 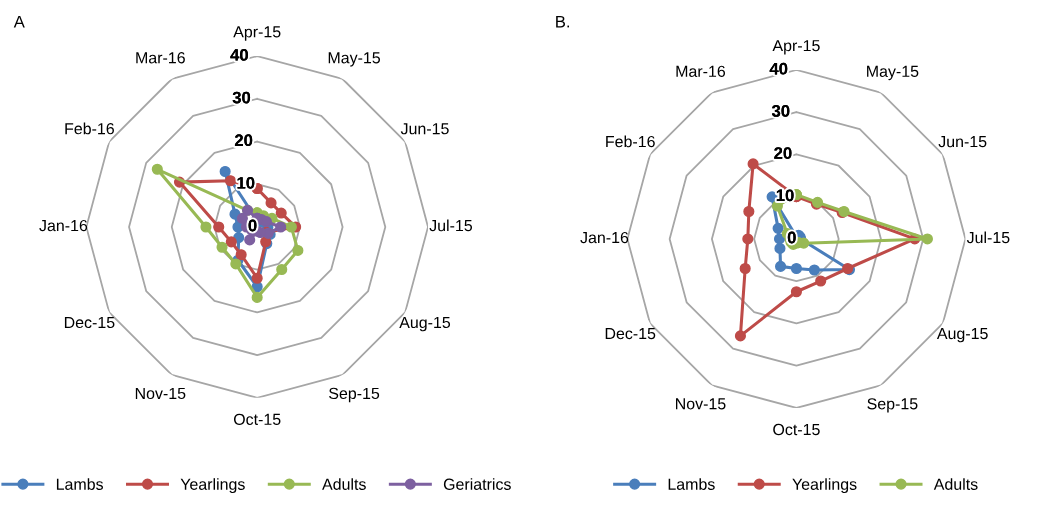 What do you see at coordinates (477, 484) in the screenshot?
I see `legend-label: Geriatrics` at bounding box center [477, 484].